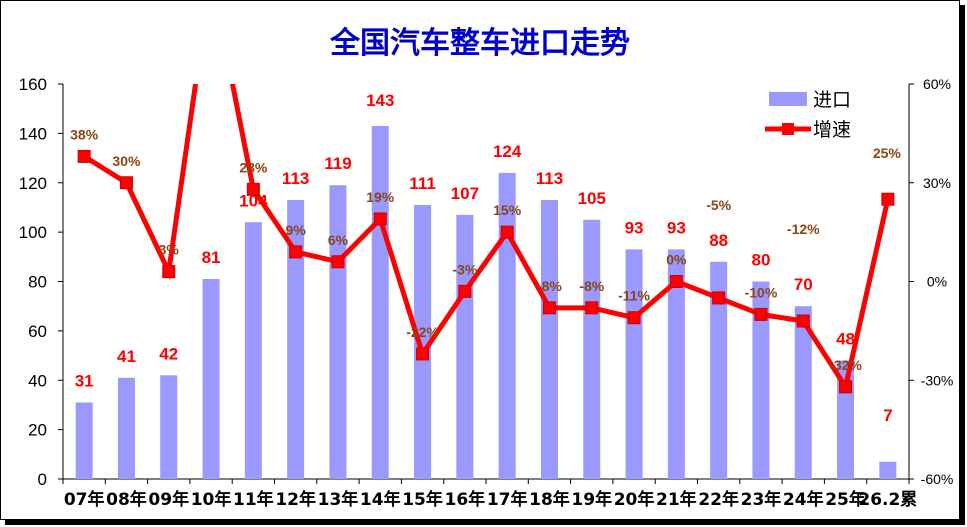 The width and height of the screenshot is (967, 527). What do you see at coordinates (380, 100) in the screenshot?
I see `bar-value-label: 143` at bounding box center [380, 100].